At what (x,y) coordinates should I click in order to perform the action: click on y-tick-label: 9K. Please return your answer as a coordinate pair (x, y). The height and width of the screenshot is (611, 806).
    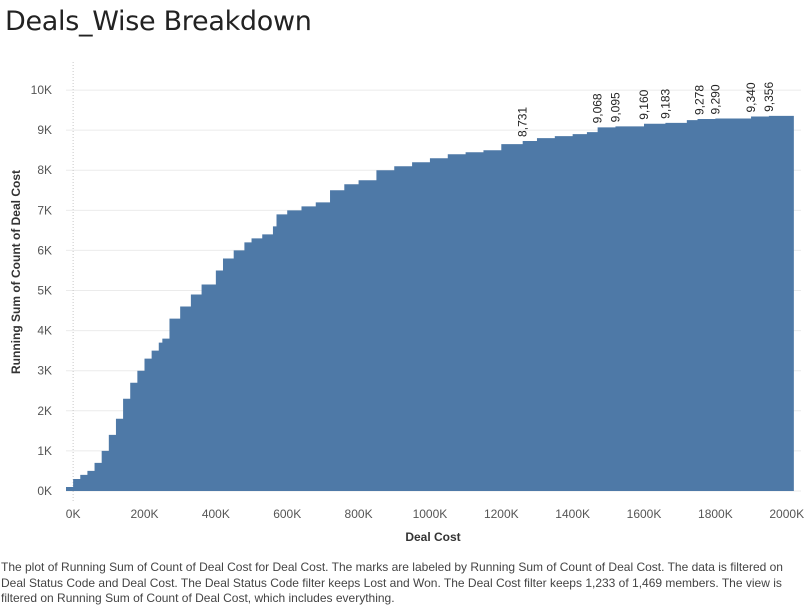
    Looking at the image, I should click on (44, 130).